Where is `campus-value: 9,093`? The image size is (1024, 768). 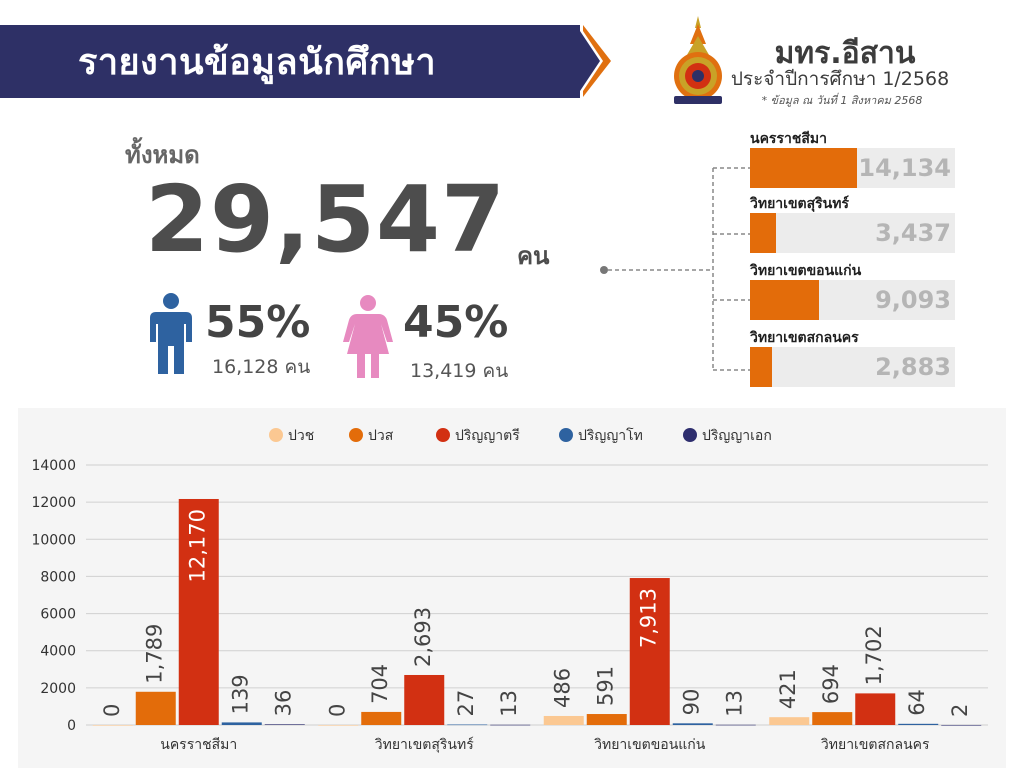
campus-value: 9,093 is located at coordinates (913, 300).